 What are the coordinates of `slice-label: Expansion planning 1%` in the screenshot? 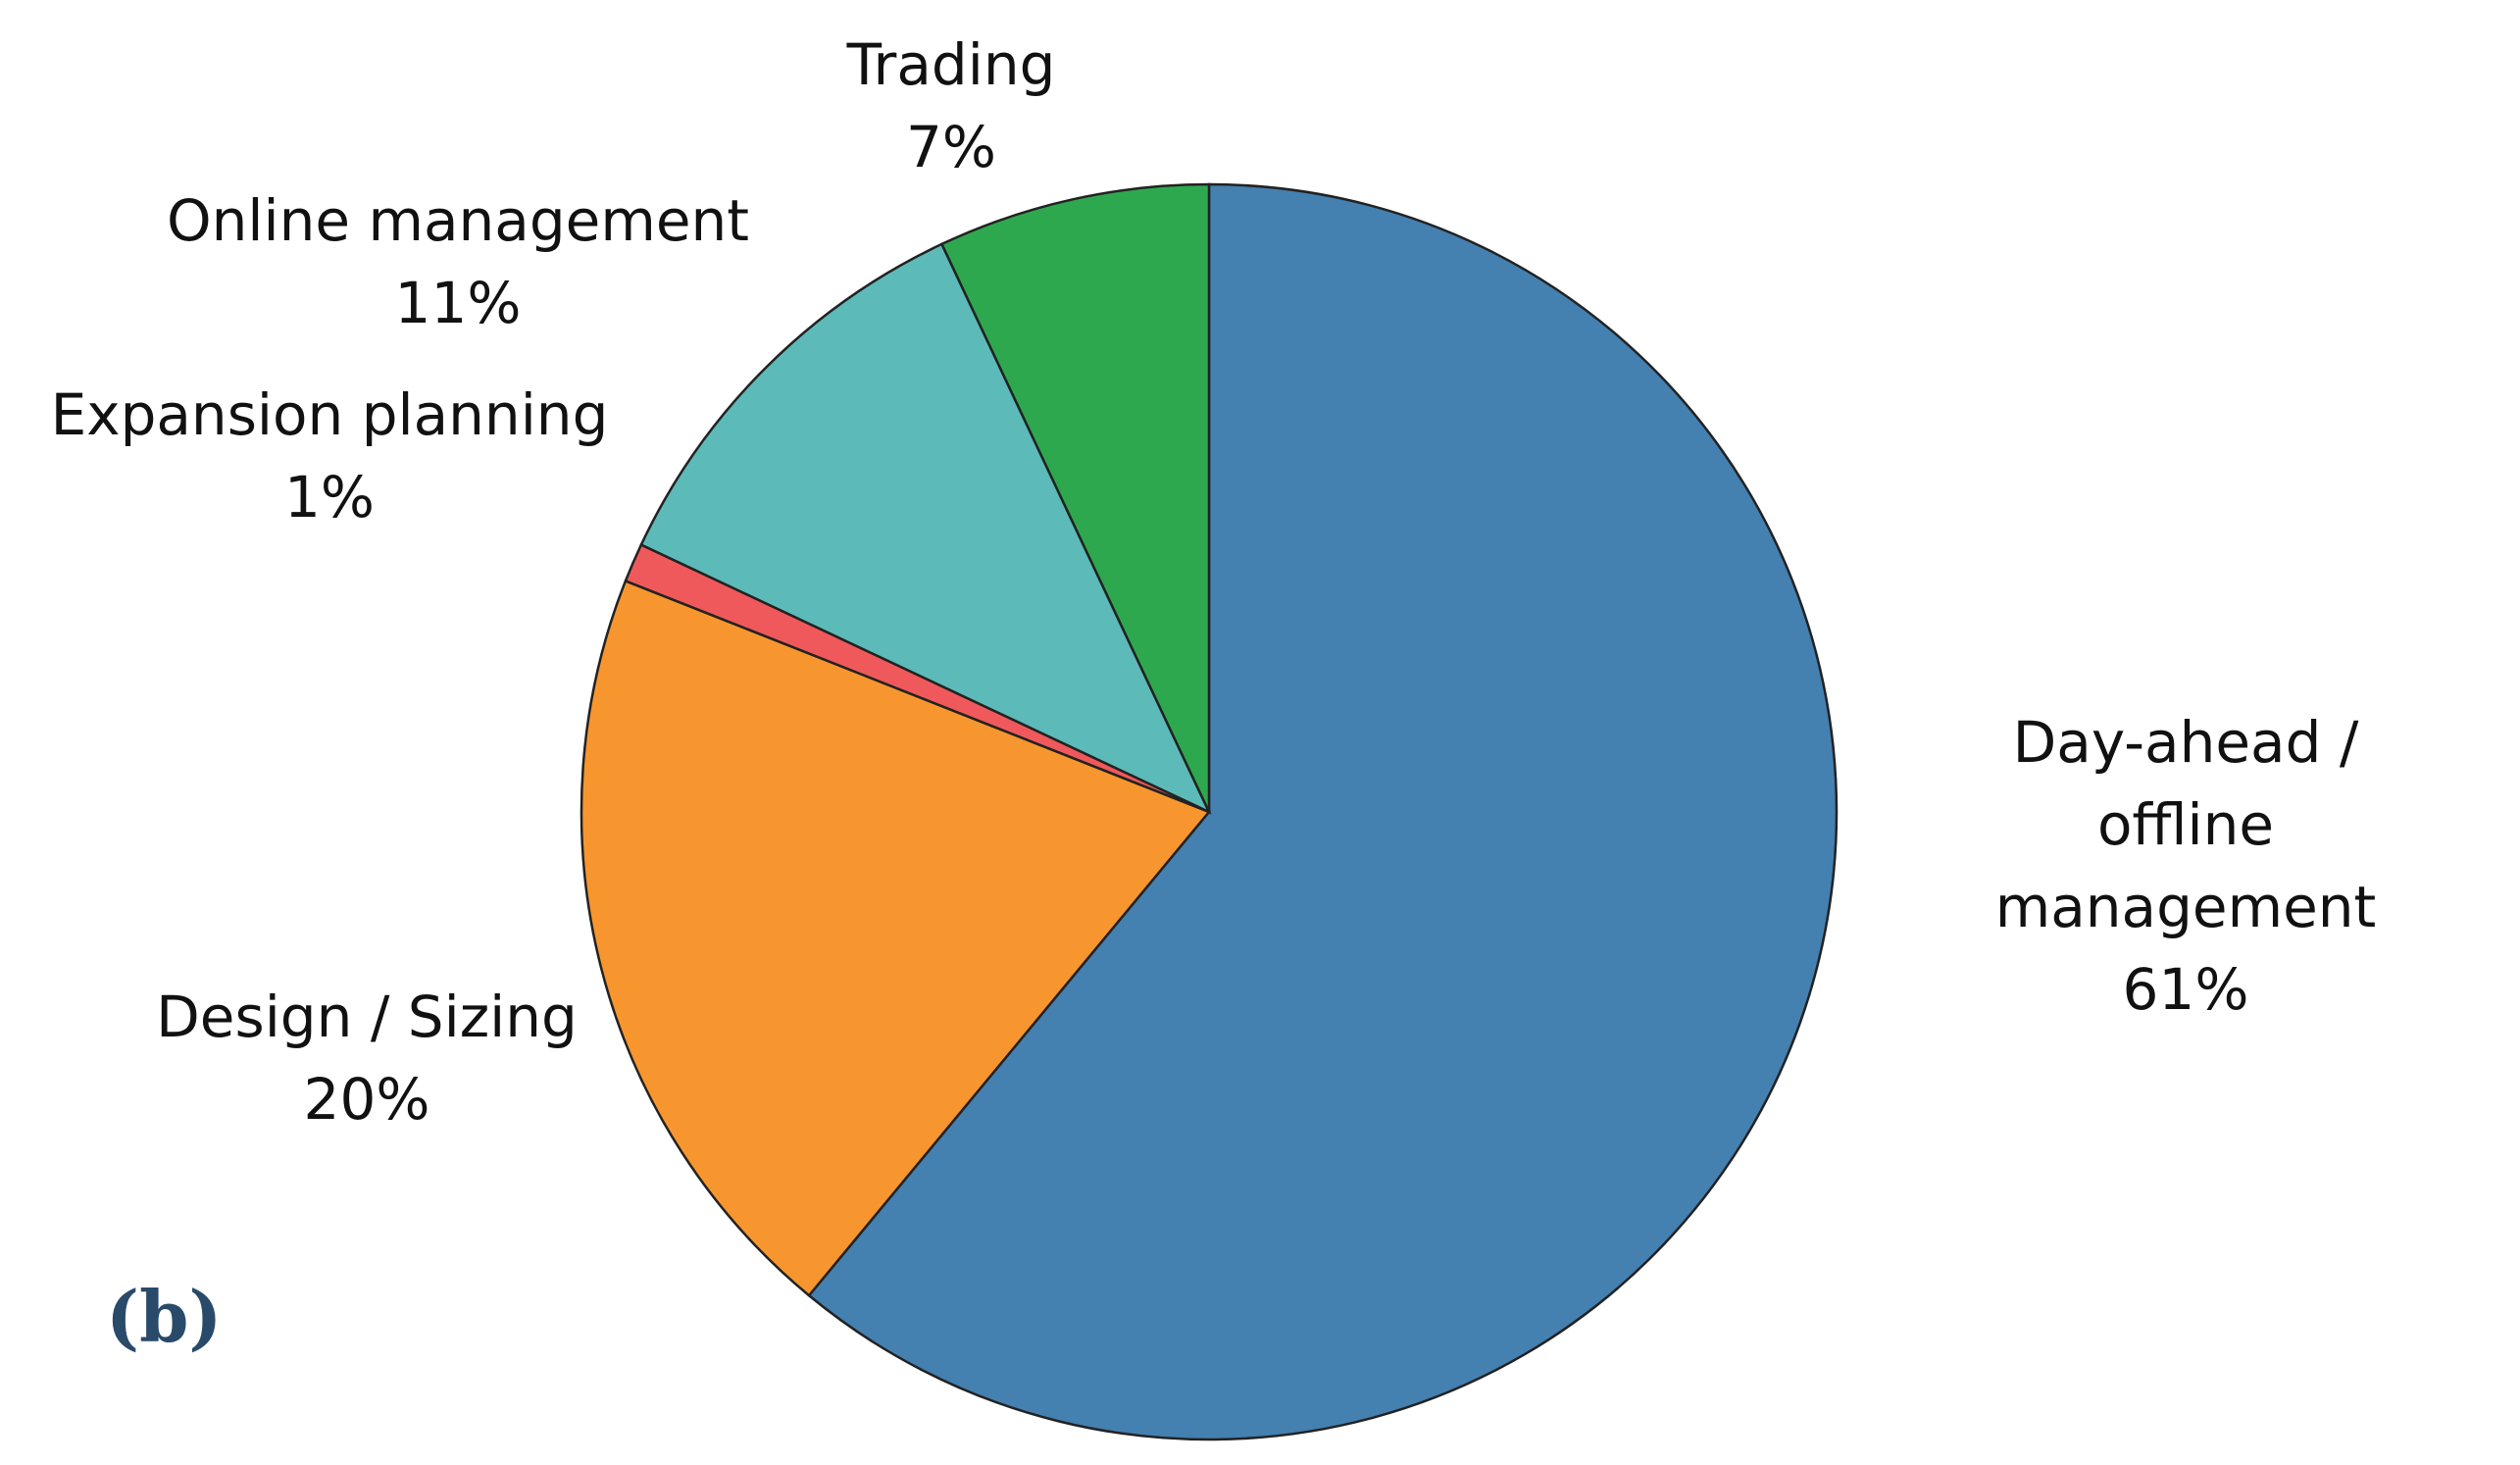 It's located at (330, 456).